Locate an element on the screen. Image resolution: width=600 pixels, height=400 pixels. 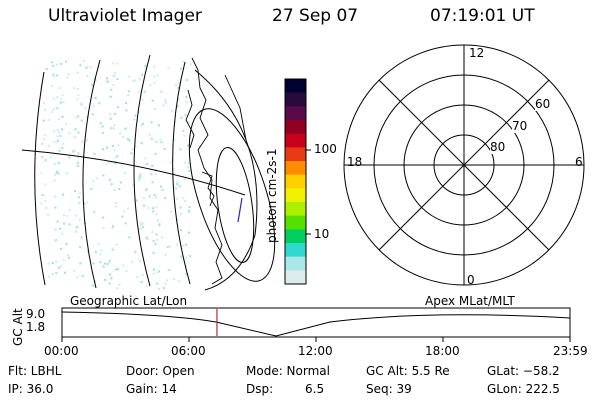
orbit-altitude-curve is located at coordinates (316, 324).